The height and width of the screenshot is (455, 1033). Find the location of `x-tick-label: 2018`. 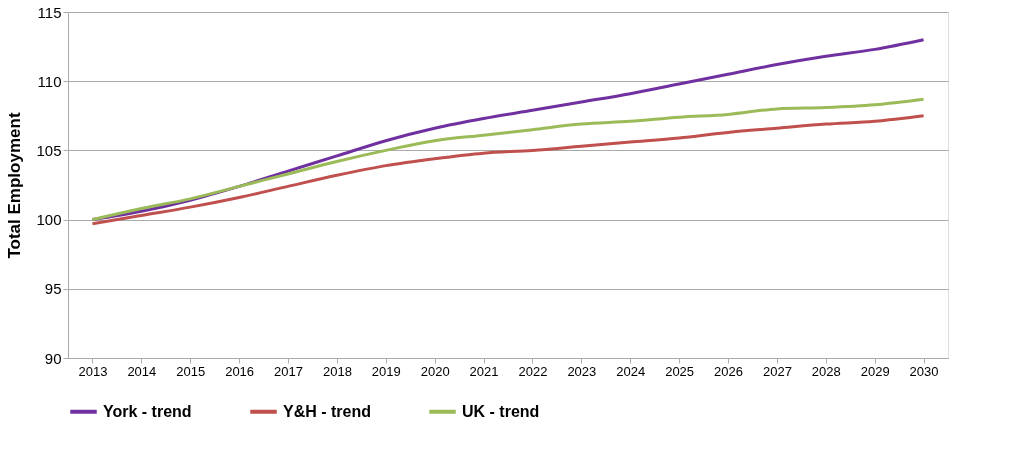

x-tick-label: 2018 is located at coordinates (337, 371).